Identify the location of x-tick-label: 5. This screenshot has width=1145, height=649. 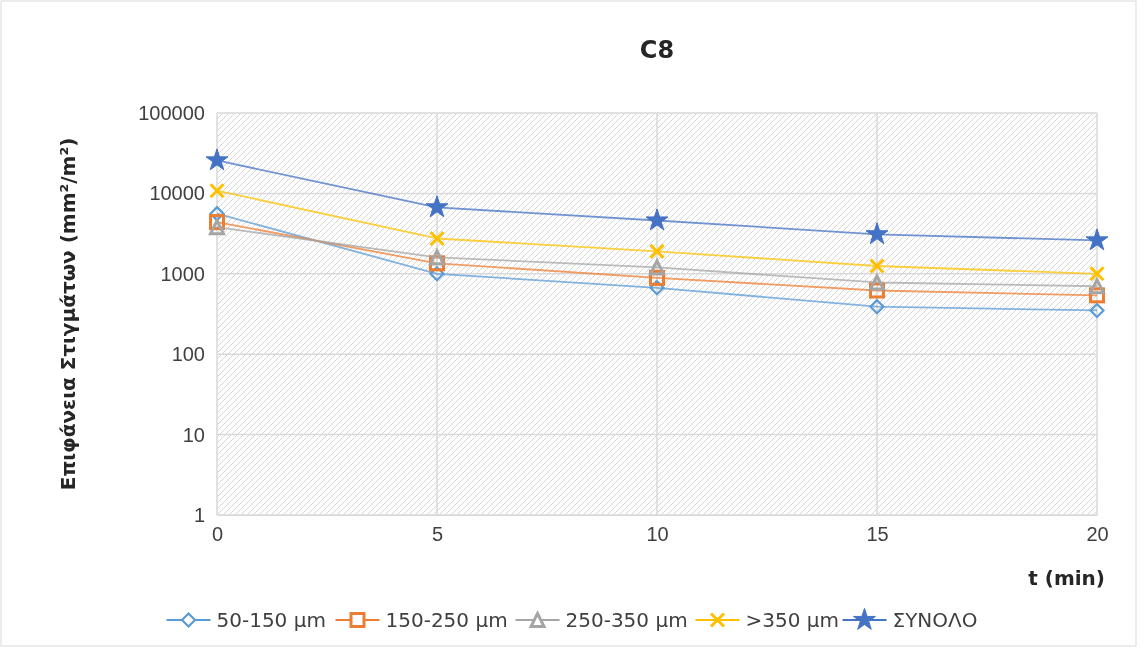
(437, 534).